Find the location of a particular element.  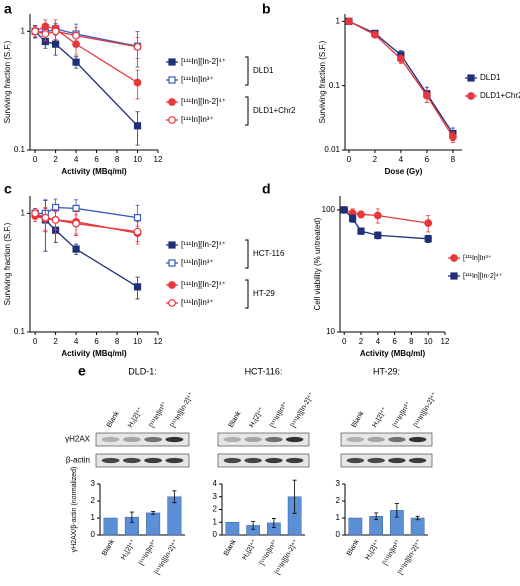

x-tick-label: [¹¹¹In]In³⁺ is located at coordinates (148, 552).